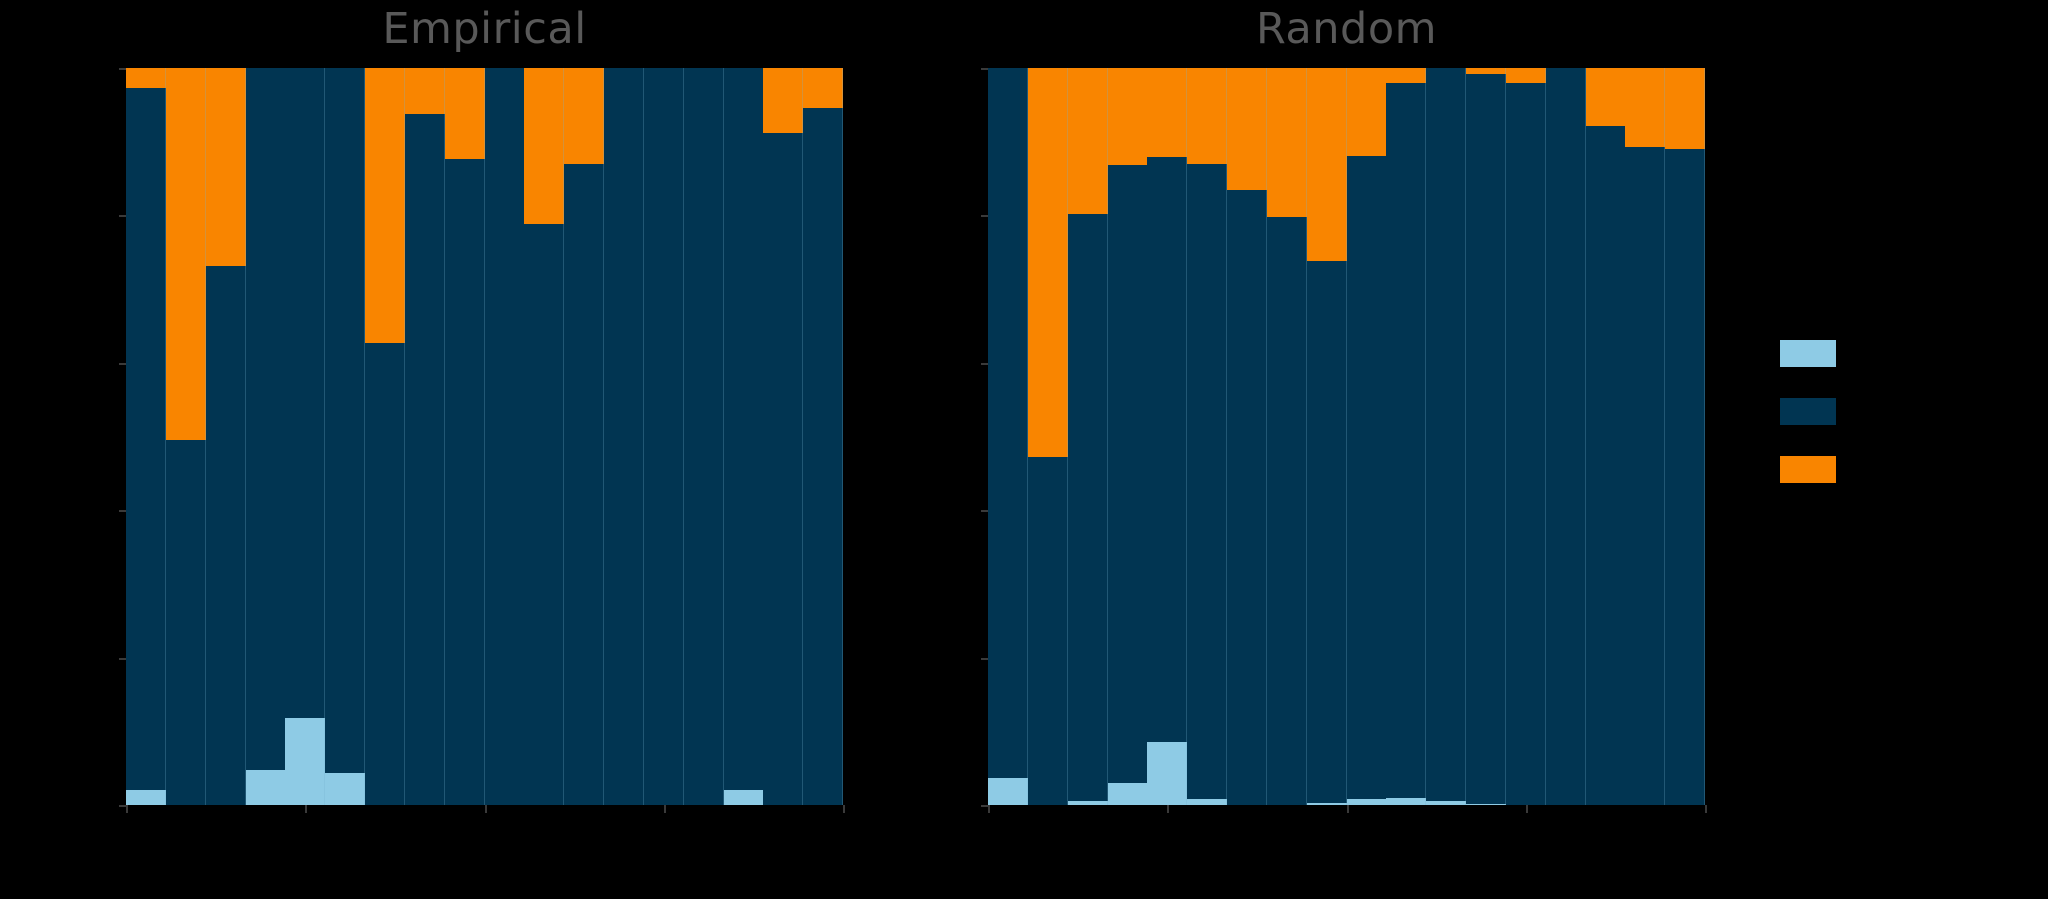 This screenshot has width=2048, height=899. Describe the element at coordinates (1808, 411) in the screenshot. I see `legend-swatch-series-mid` at that location.